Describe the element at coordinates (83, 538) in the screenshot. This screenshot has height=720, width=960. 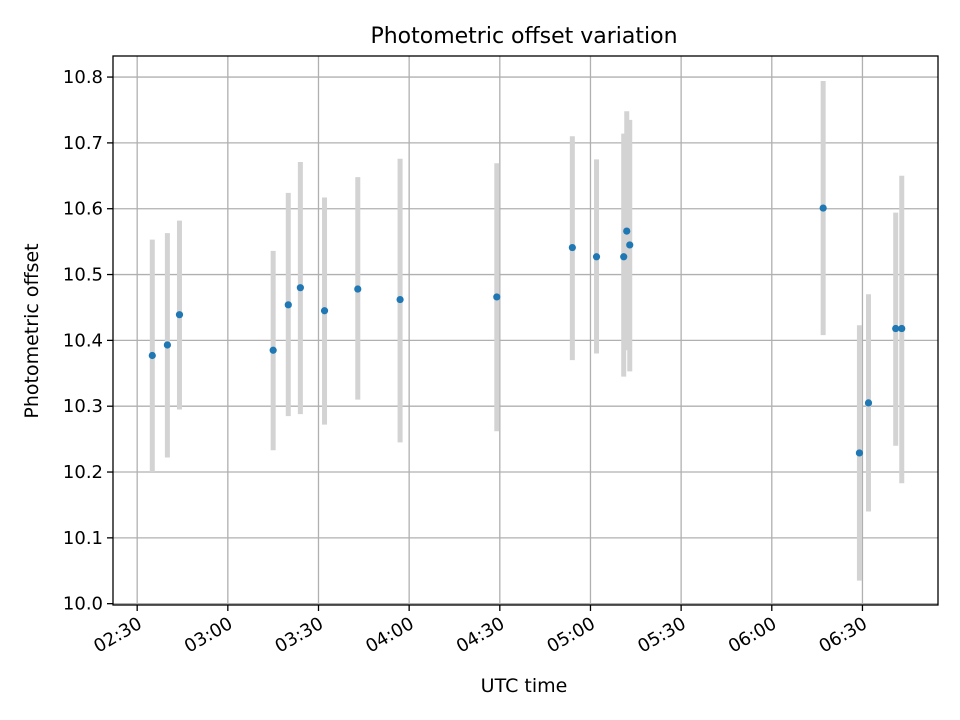
I see `y-tick-label: 10.1` at that location.